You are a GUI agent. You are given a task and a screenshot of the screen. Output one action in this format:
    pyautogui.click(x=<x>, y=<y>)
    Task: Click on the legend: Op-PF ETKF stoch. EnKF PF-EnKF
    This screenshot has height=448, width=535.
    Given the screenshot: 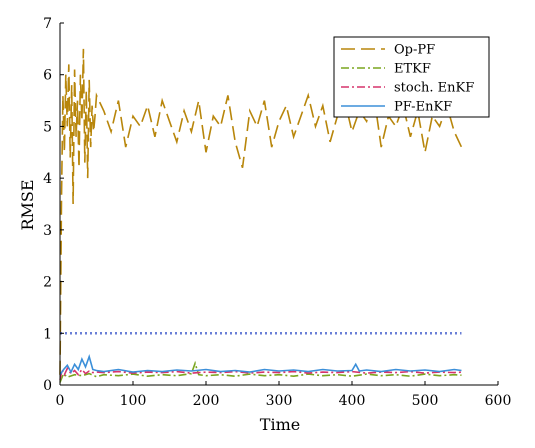 What is the action you would take?
    pyautogui.click(x=411, y=77)
    